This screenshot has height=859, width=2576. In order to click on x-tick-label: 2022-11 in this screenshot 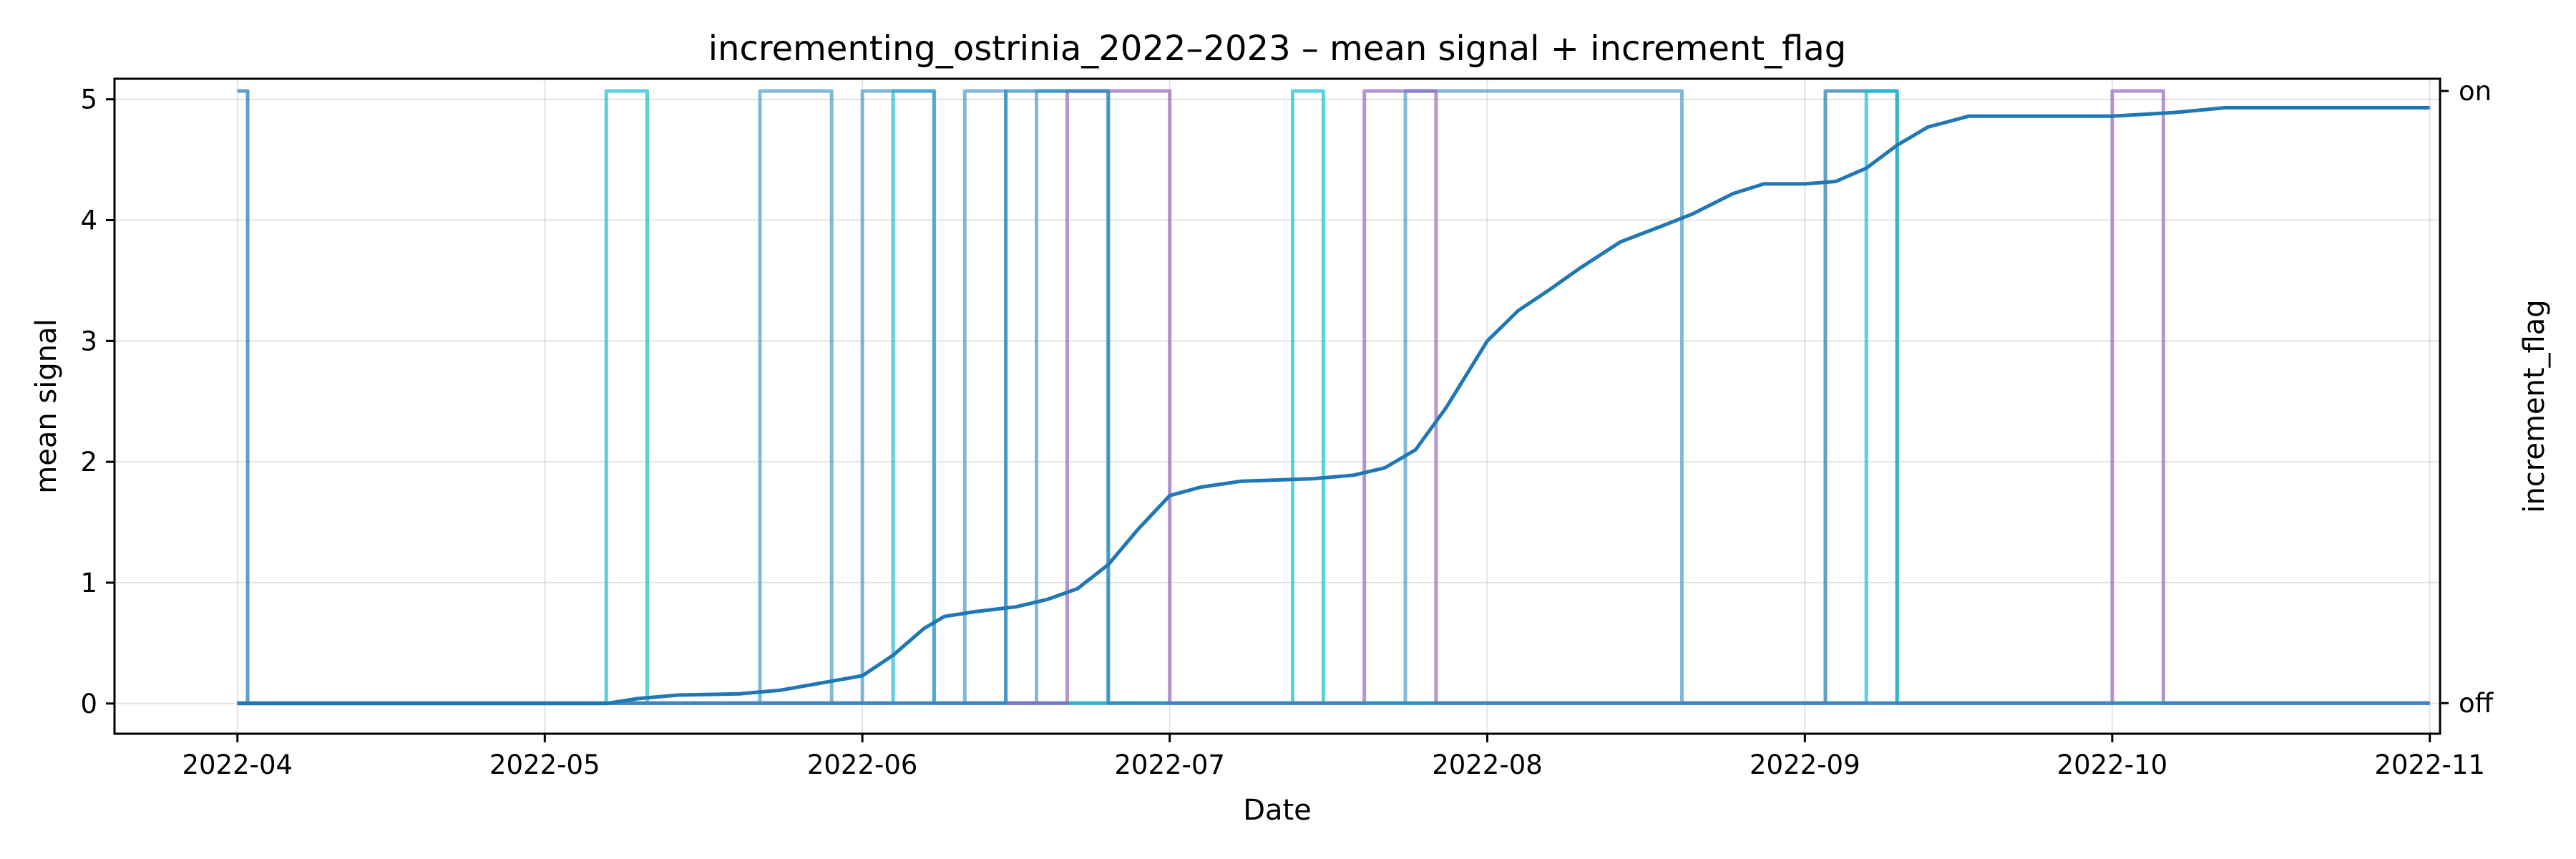, I will do `click(2429, 764)`.